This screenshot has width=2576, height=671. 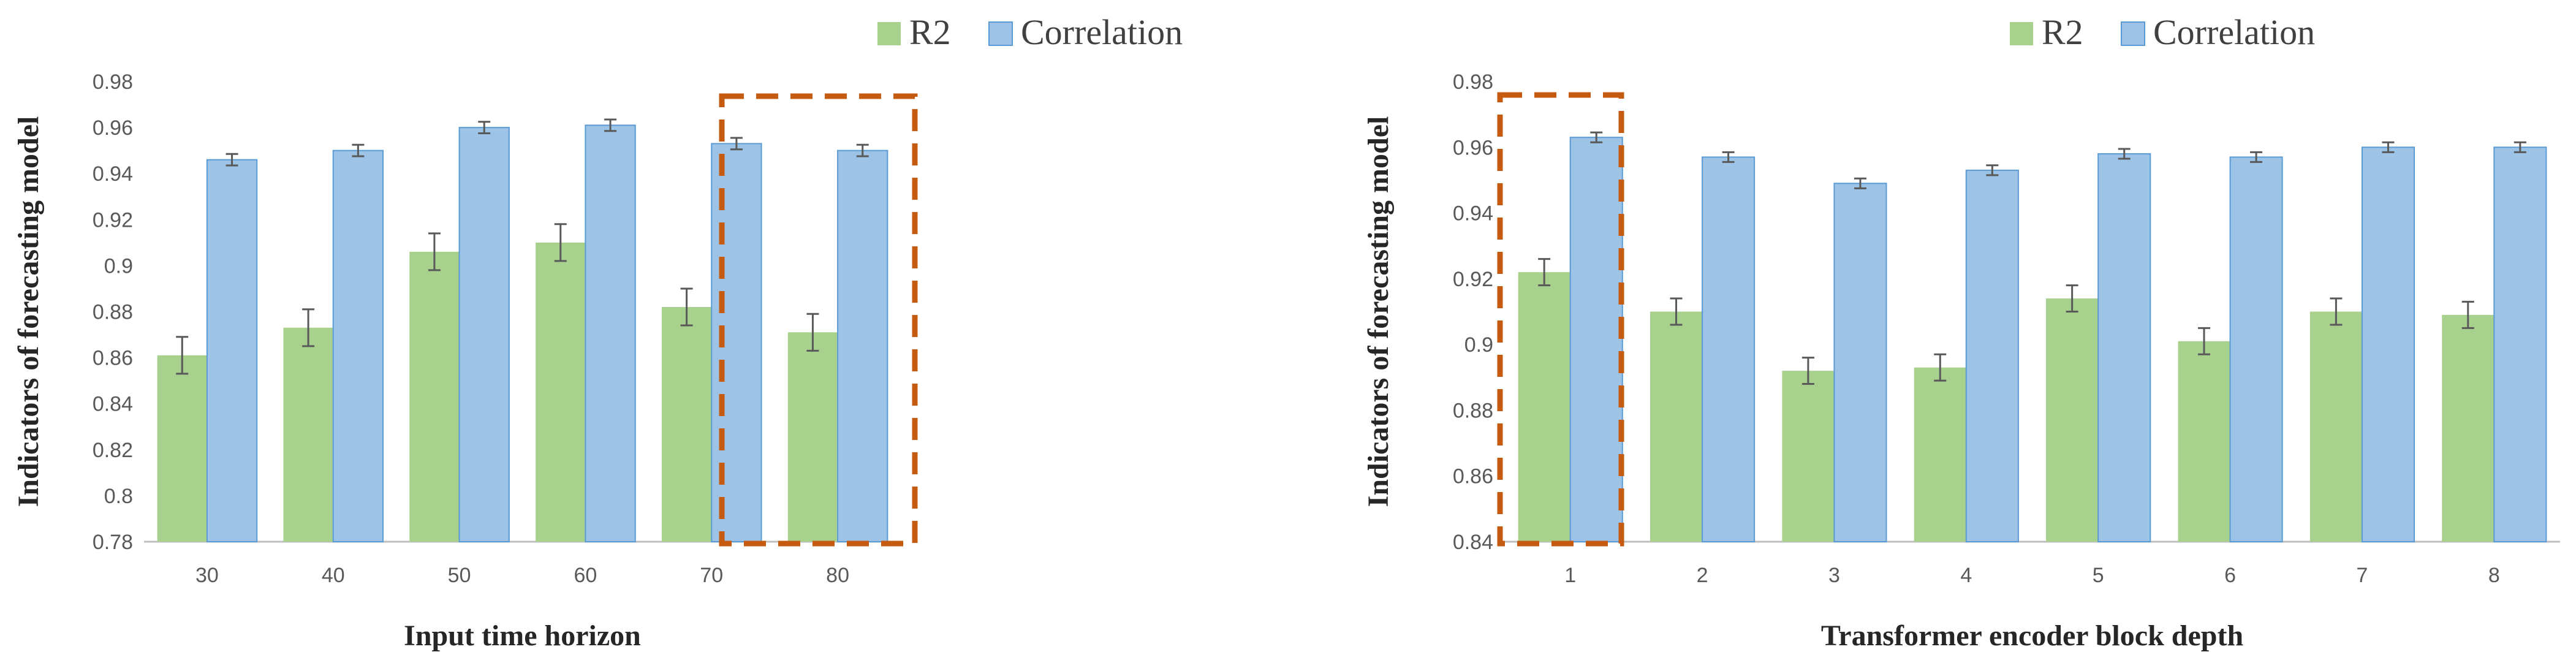 What do you see at coordinates (1834, 575) in the screenshot?
I see `x-tick-label: 3` at bounding box center [1834, 575].